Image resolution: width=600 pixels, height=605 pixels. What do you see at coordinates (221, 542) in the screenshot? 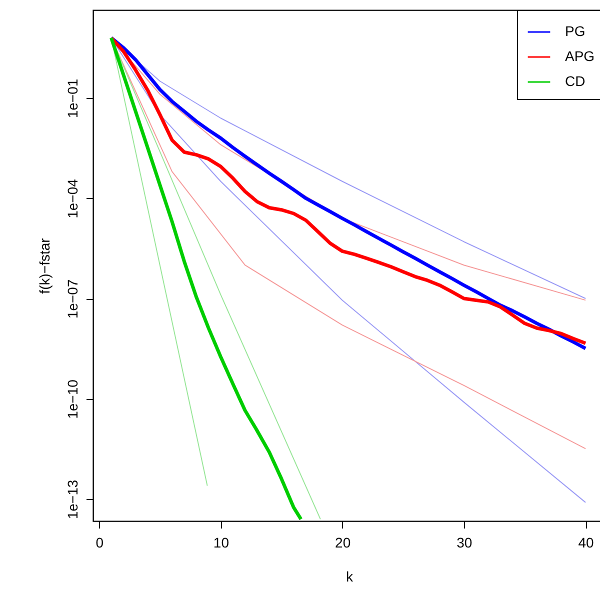
I see `x-tick-label: 10` at bounding box center [221, 542].